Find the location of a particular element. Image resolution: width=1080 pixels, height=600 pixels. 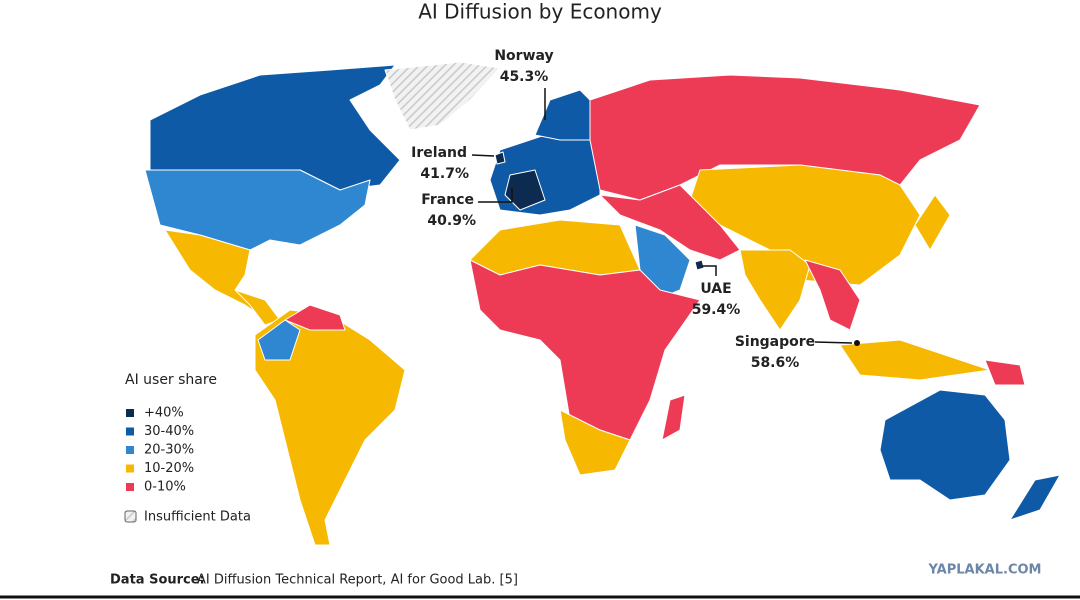

indonesia is located at coordinates (915, 360).